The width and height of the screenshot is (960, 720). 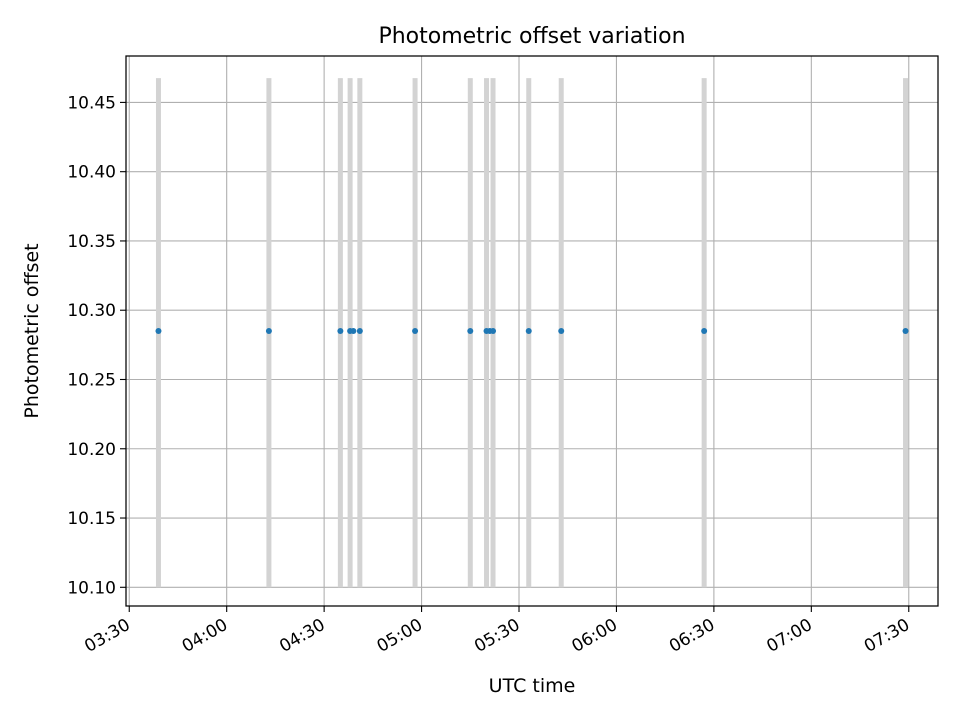 What do you see at coordinates (91, 173) in the screenshot?
I see `y-tick-label: 10.40` at bounding box center [91, 173].